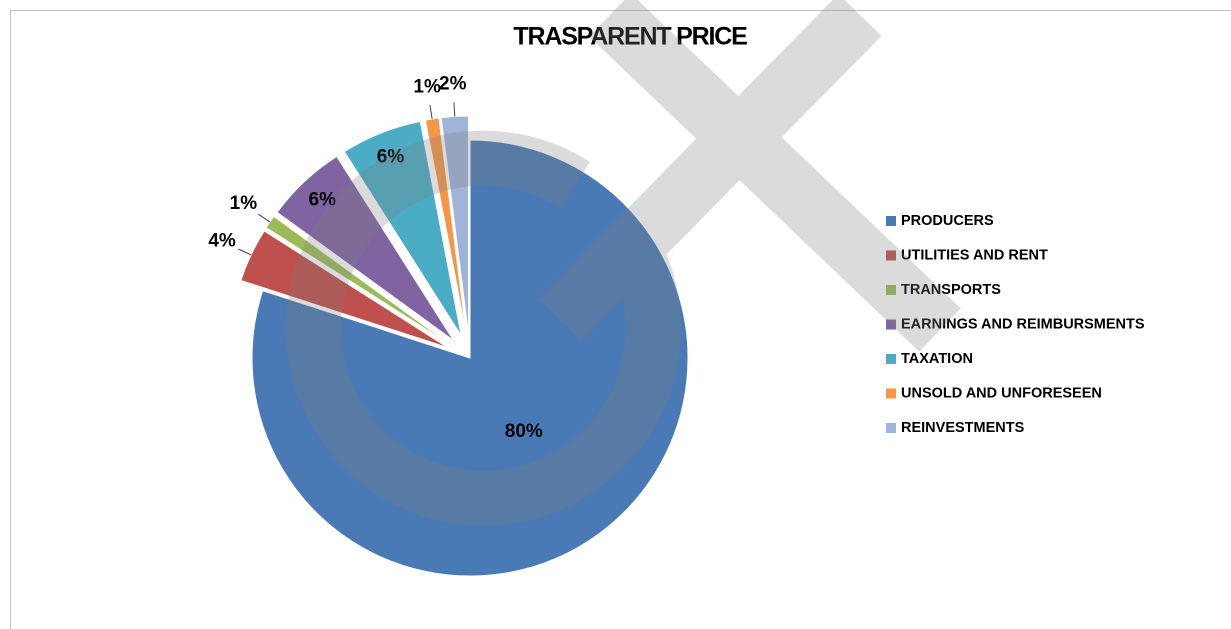 The width and height of the screenshot is (1231, 629). Describe the element at coordinates (524, 431) in the screenshot. I see `data-label: 80%` at that location.